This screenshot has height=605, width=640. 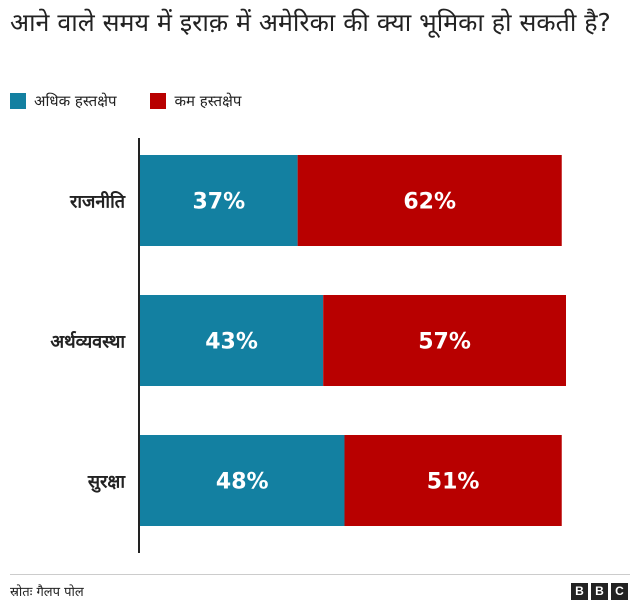 I want to click on category-label: अर्थव्यवस्था, so click(x=88, y=342).